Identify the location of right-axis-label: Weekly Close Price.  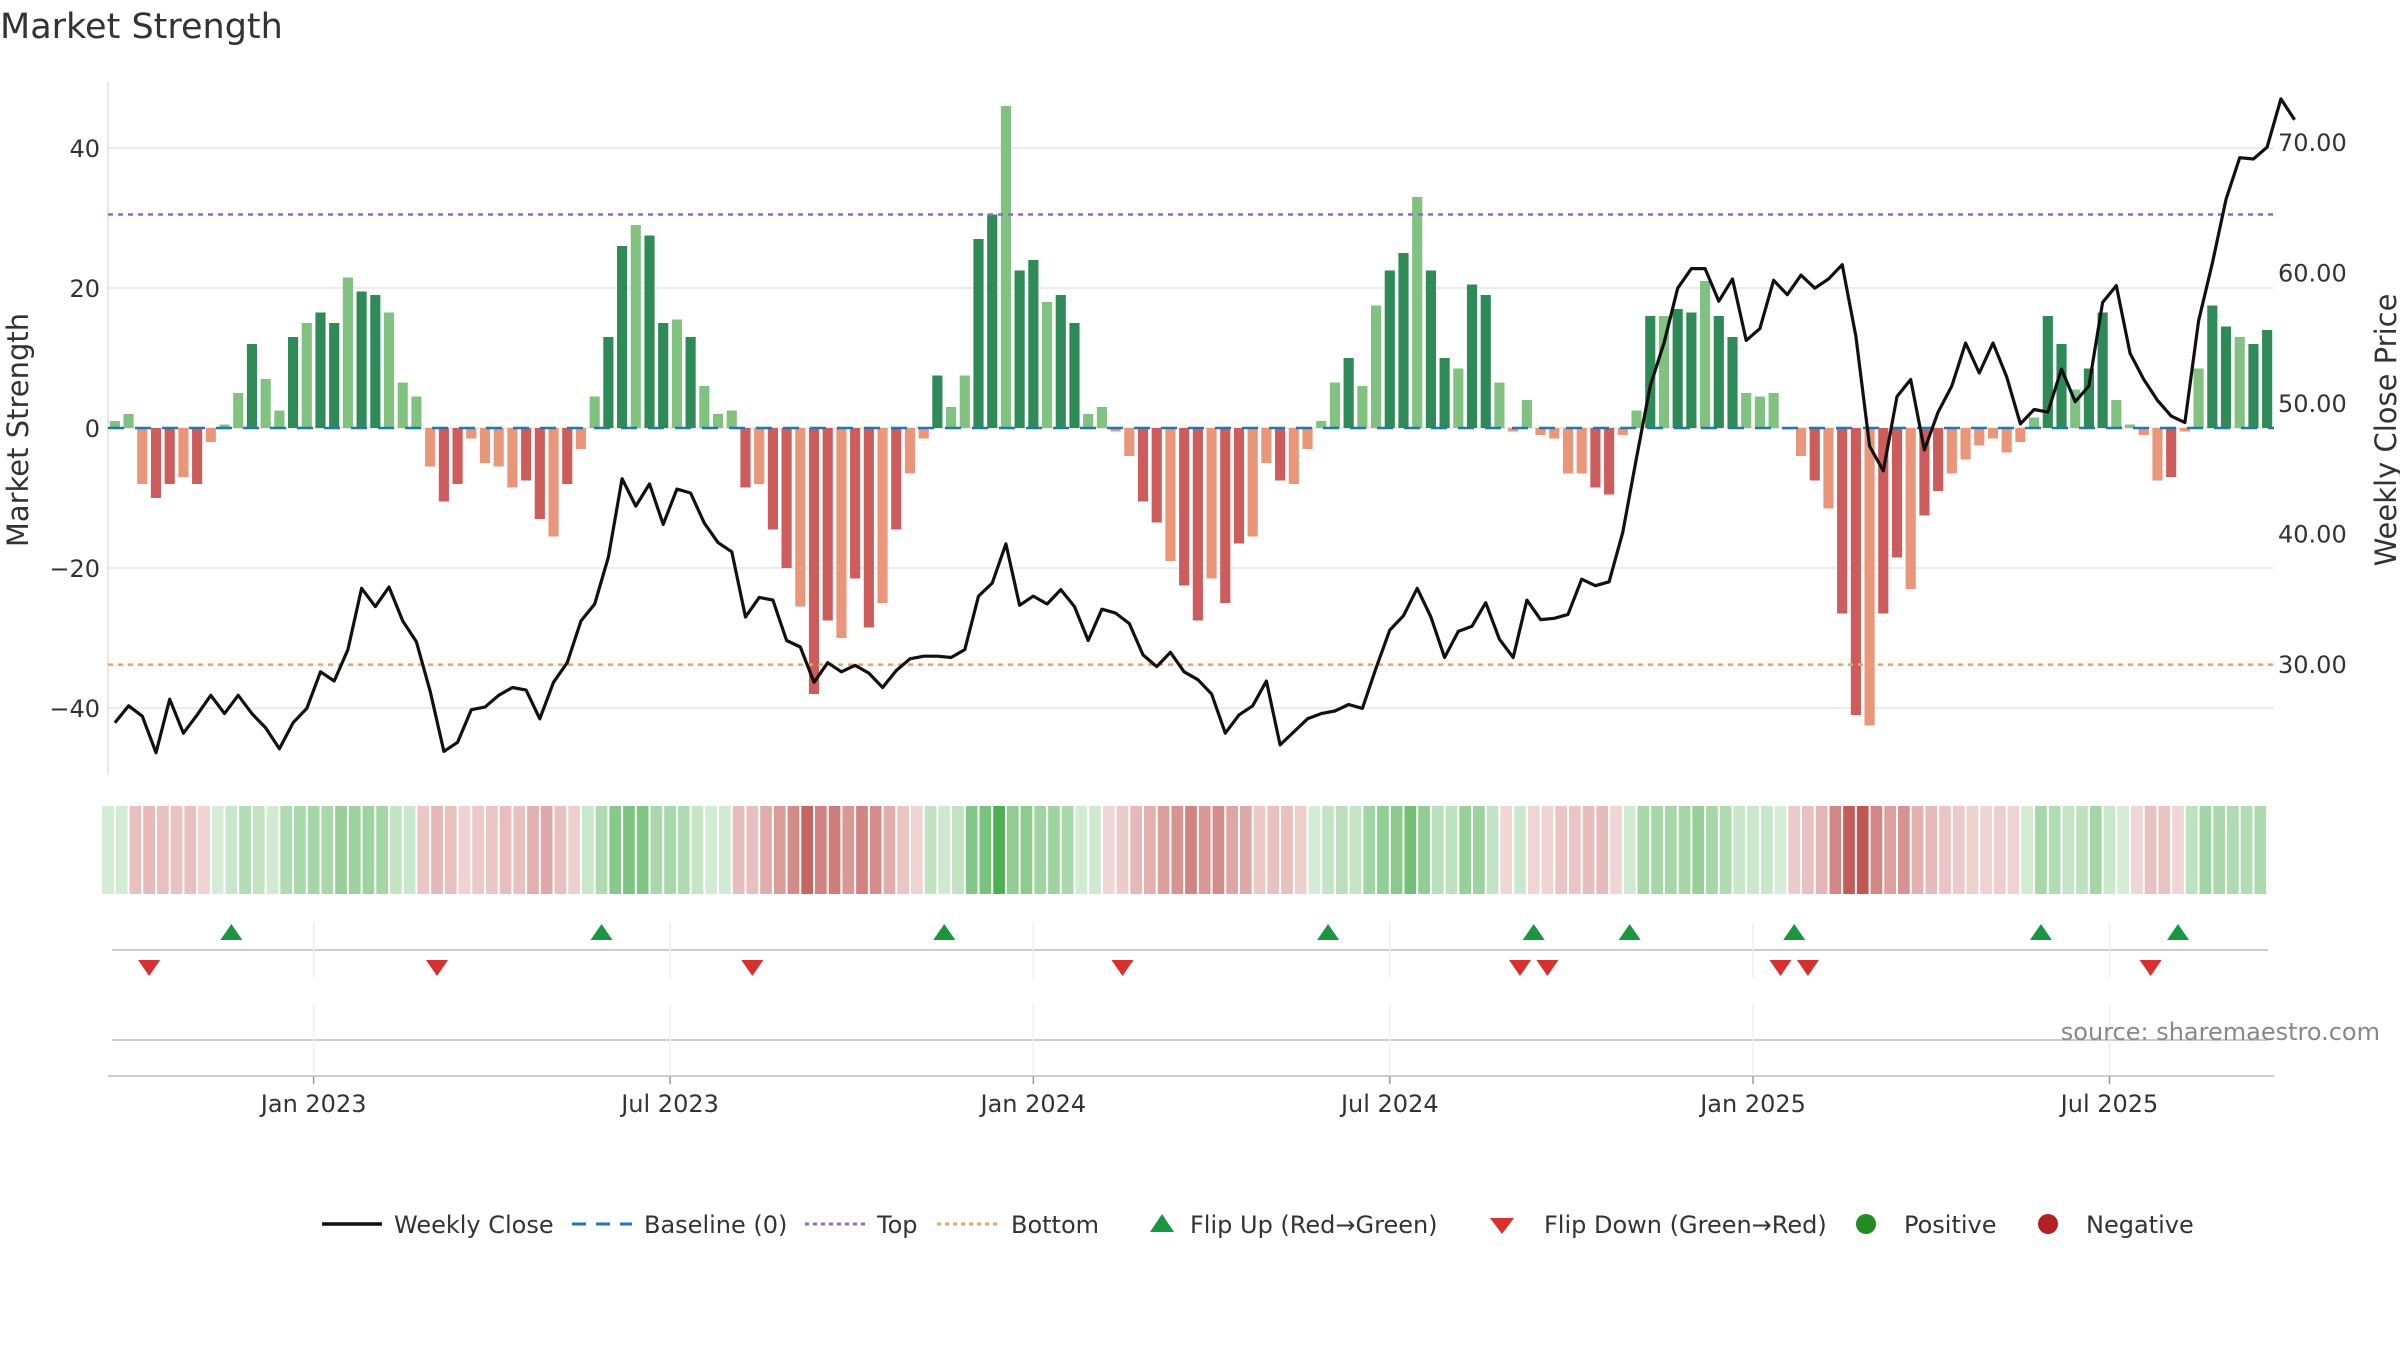
(2384, 430).